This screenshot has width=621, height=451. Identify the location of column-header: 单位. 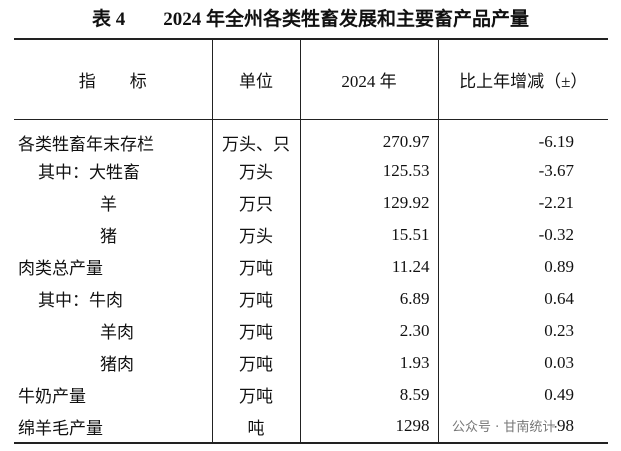
(255, 79).